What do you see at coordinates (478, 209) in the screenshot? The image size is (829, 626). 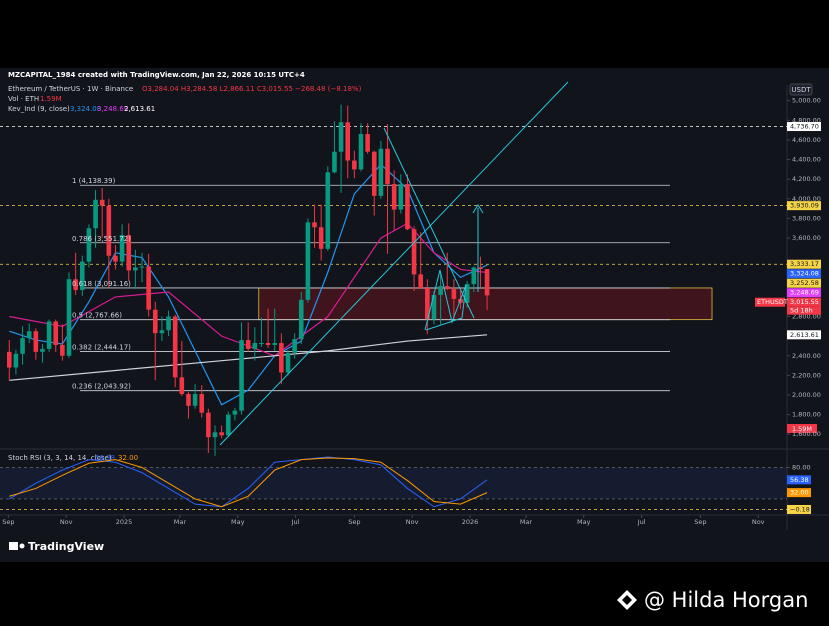 I see `arrow-head` at bounding box center [478, 209].